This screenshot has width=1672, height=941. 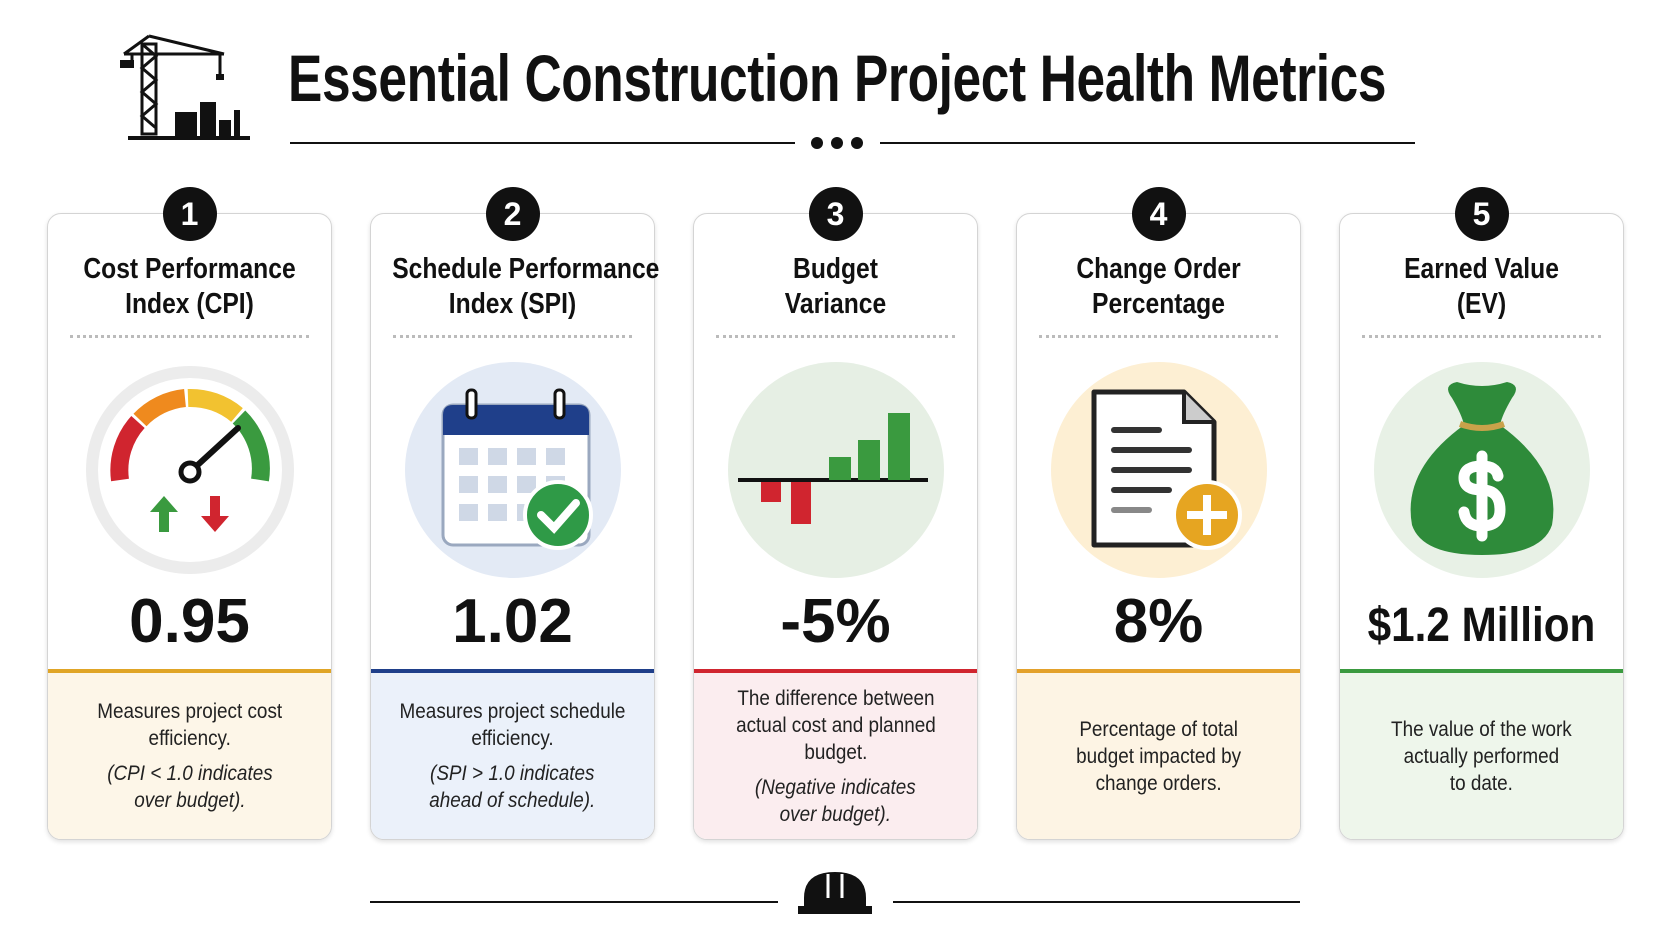 I want to click on metric-value: 1.02, so click(x=512, y=621).